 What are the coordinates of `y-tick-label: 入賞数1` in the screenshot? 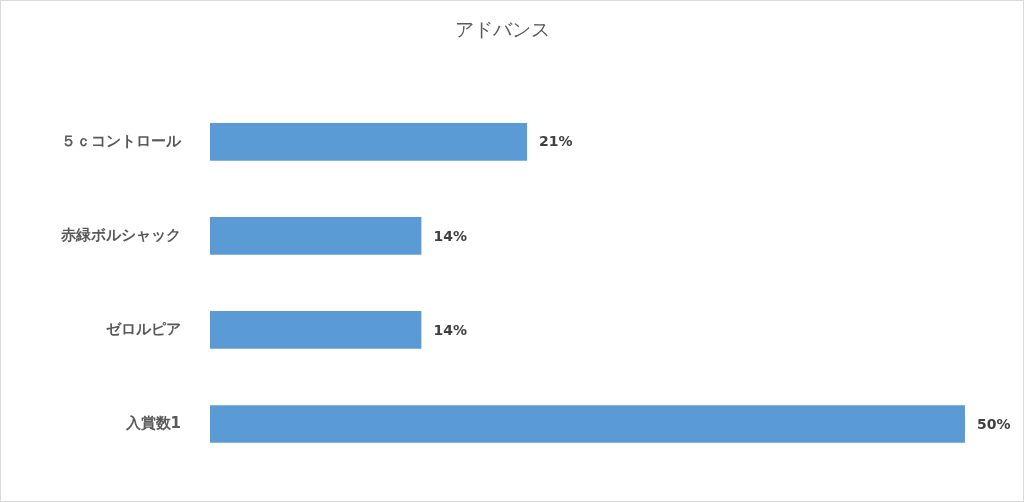 It's located at (152, 422).